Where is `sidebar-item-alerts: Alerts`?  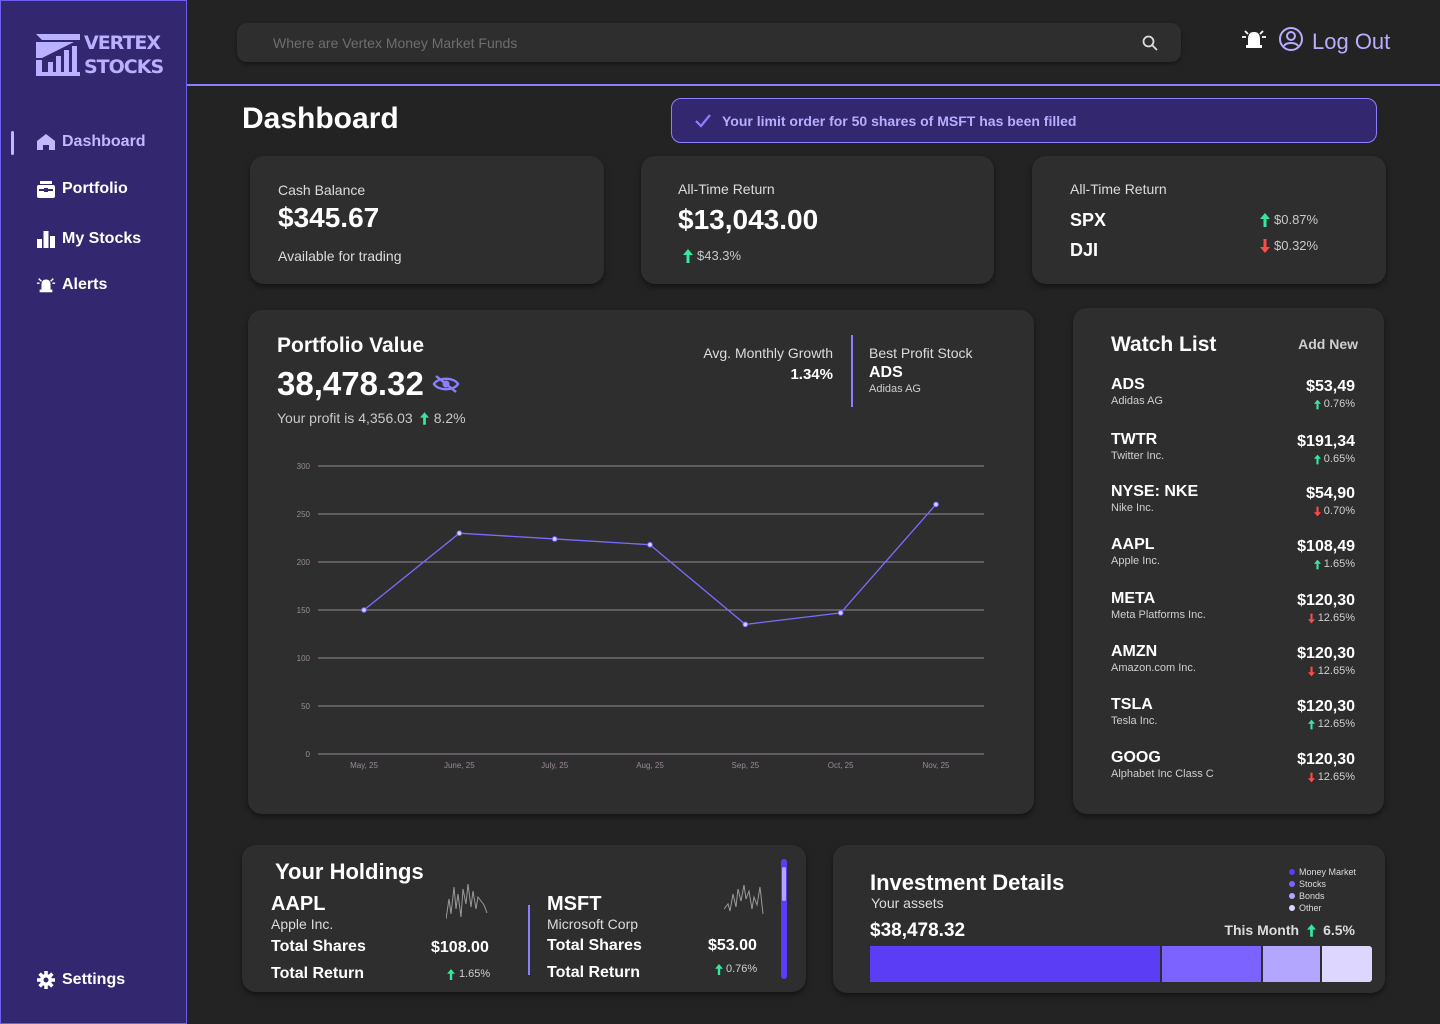
sidebar-item-alerts: Alerts is located at coordinates (71, 285).